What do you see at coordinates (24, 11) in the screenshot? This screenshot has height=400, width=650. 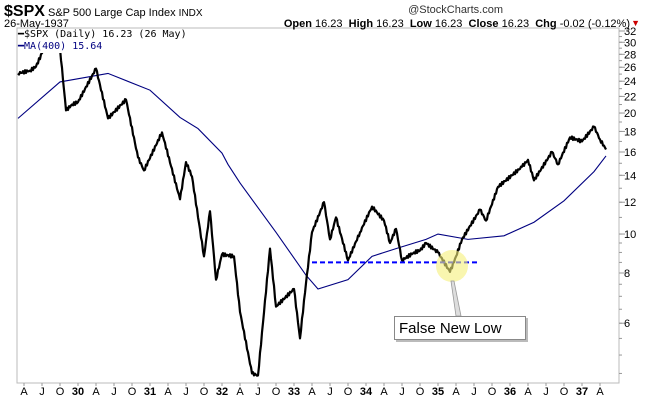 I see `symbol: $SPX` at bounding box center [24, 11].